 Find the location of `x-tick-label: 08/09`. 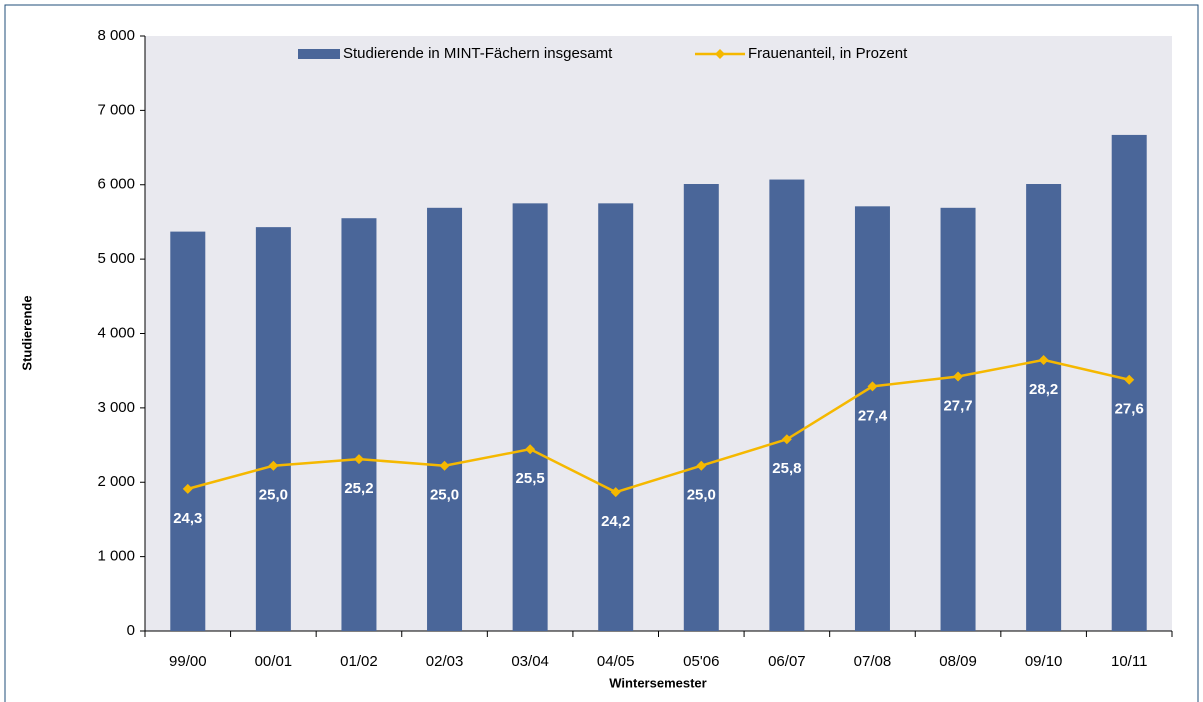

x-tick-label: 08/09 is located at coordinates (958, 661).